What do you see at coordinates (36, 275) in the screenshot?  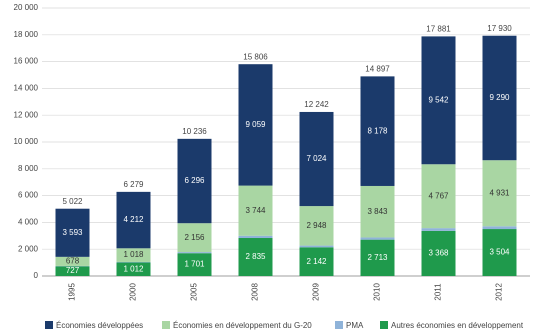 I see `y-tick-label: 0` at bounding box center [36, 275].